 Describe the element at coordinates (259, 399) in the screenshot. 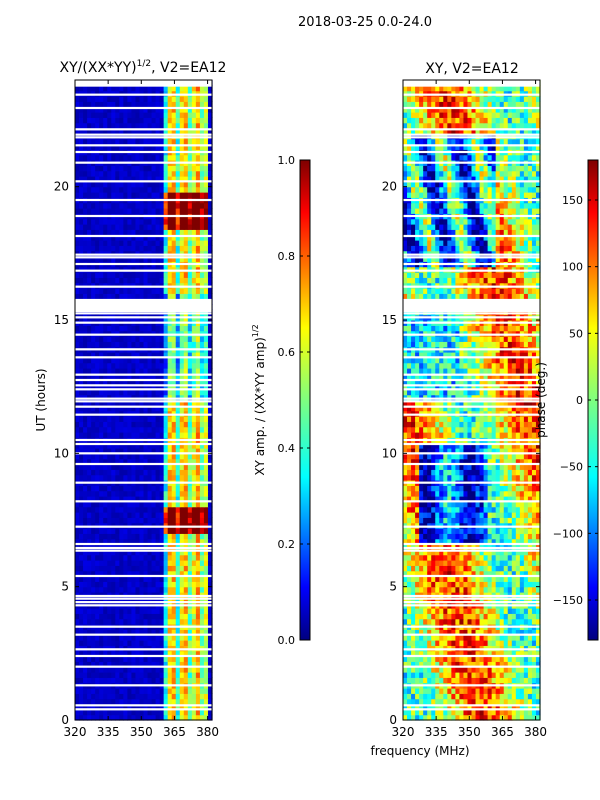

I see `left-colorbar-label: XY amp. / (XX*YY amp)1/2` at that location.